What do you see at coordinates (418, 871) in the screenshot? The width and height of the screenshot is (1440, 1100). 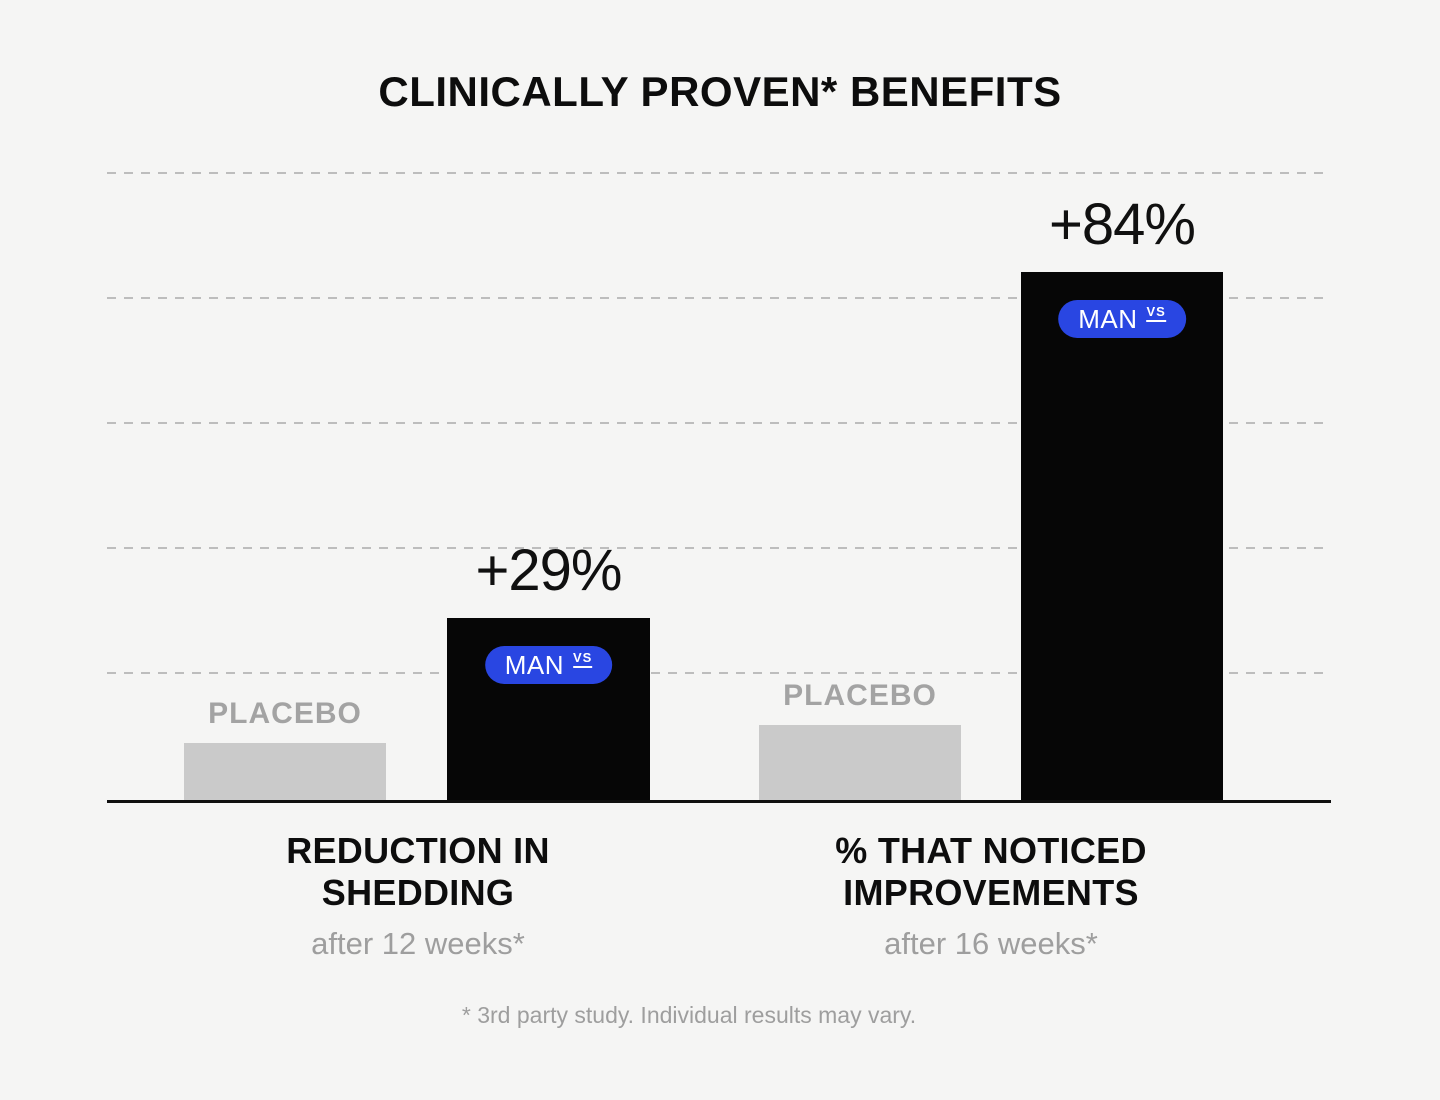 I see `group1-category-label: REDUCTION IN SHEDDING` at bounding box center [418, 871].